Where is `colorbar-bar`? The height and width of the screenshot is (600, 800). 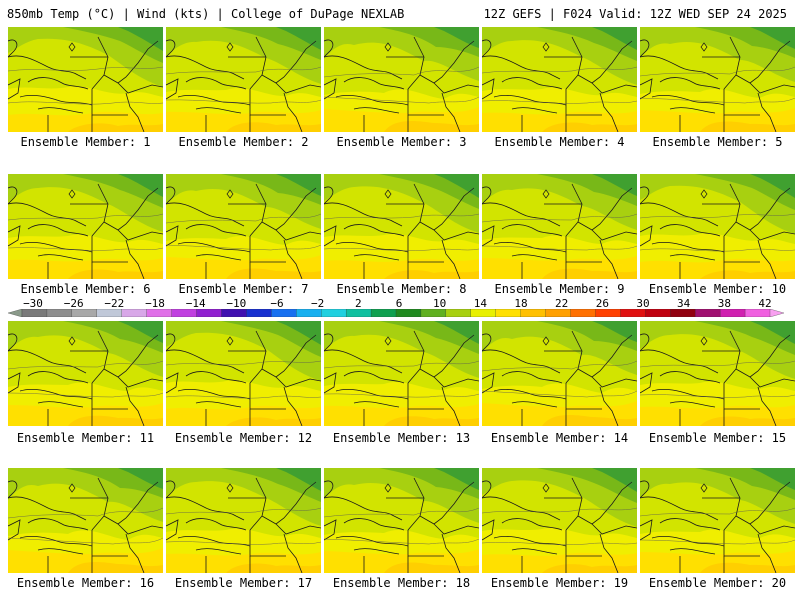 colorbar-bar is located at coordinates (396, 313).